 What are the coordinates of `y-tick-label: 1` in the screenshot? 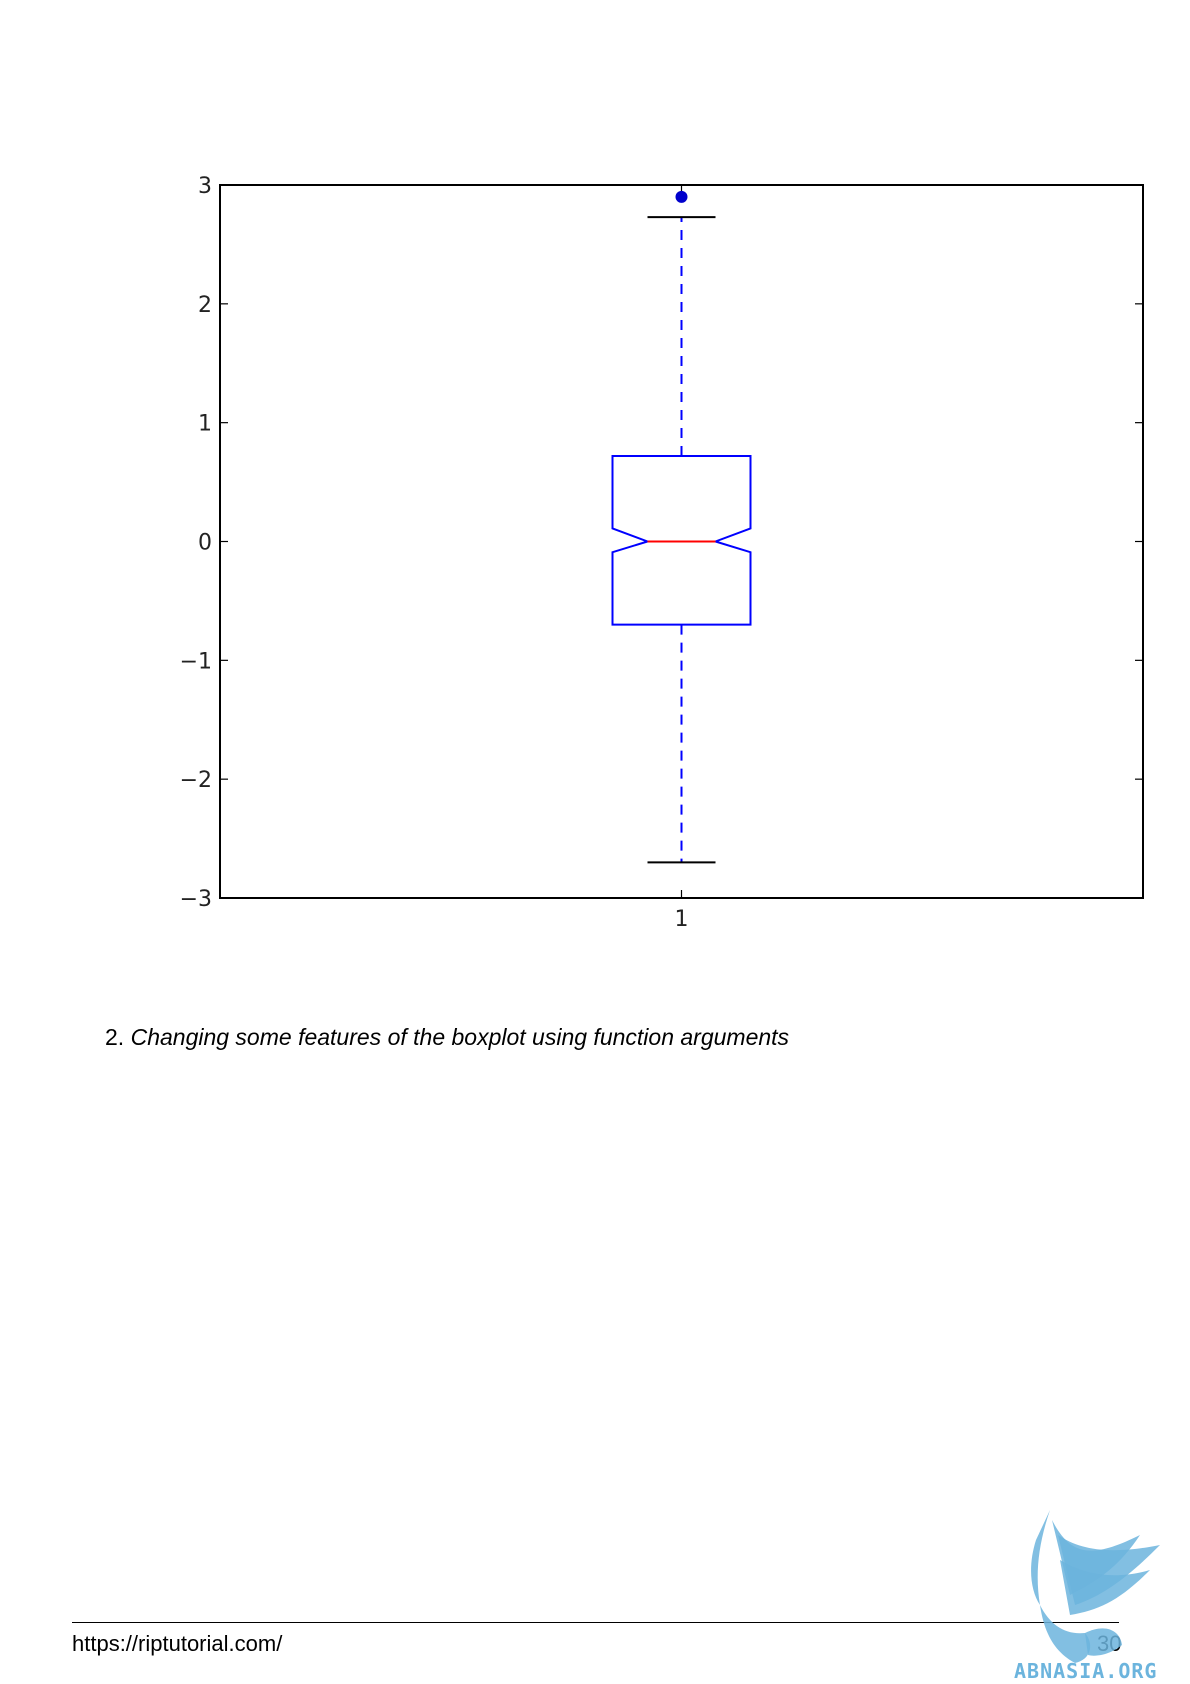 It's located at (205, 424).